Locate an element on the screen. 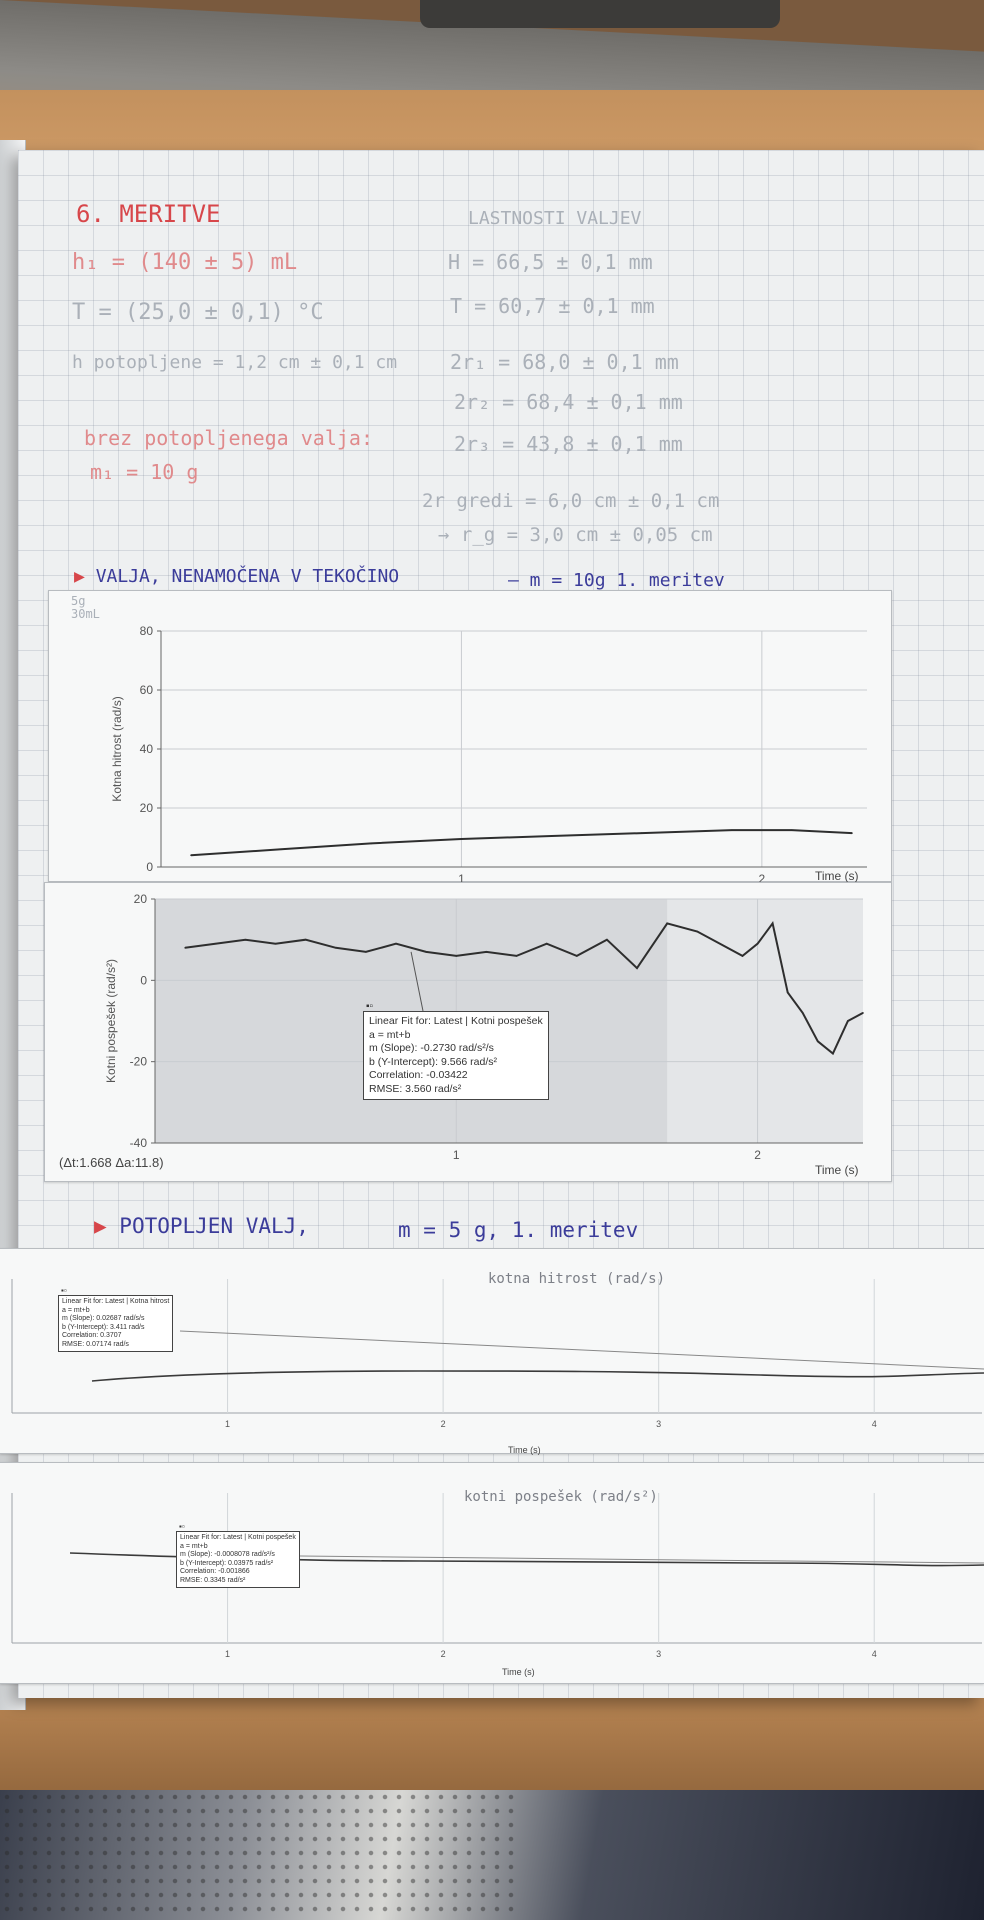 This screenshot has height=1920, width=984. note-H: H = 66,5 ± 0,1 mm is located at coordinates (550, 262).